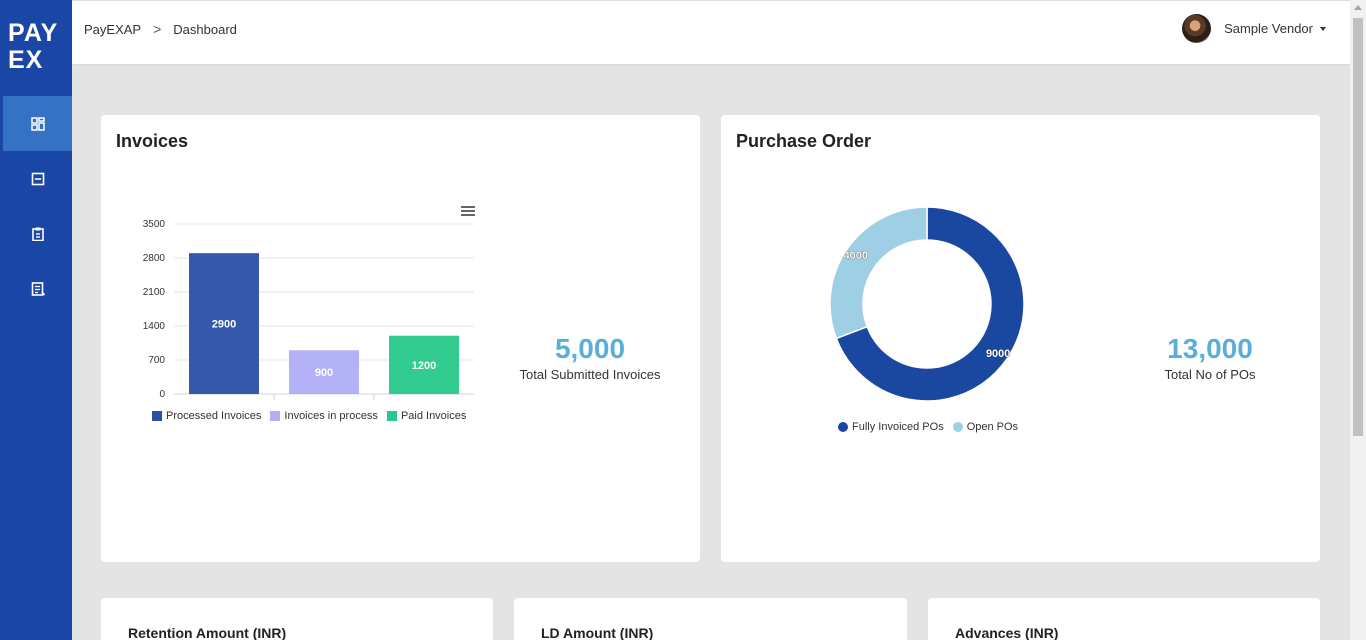 The width and height of the screenshot is (1366, 640). I want to click on document-icon, so click(37, 178).